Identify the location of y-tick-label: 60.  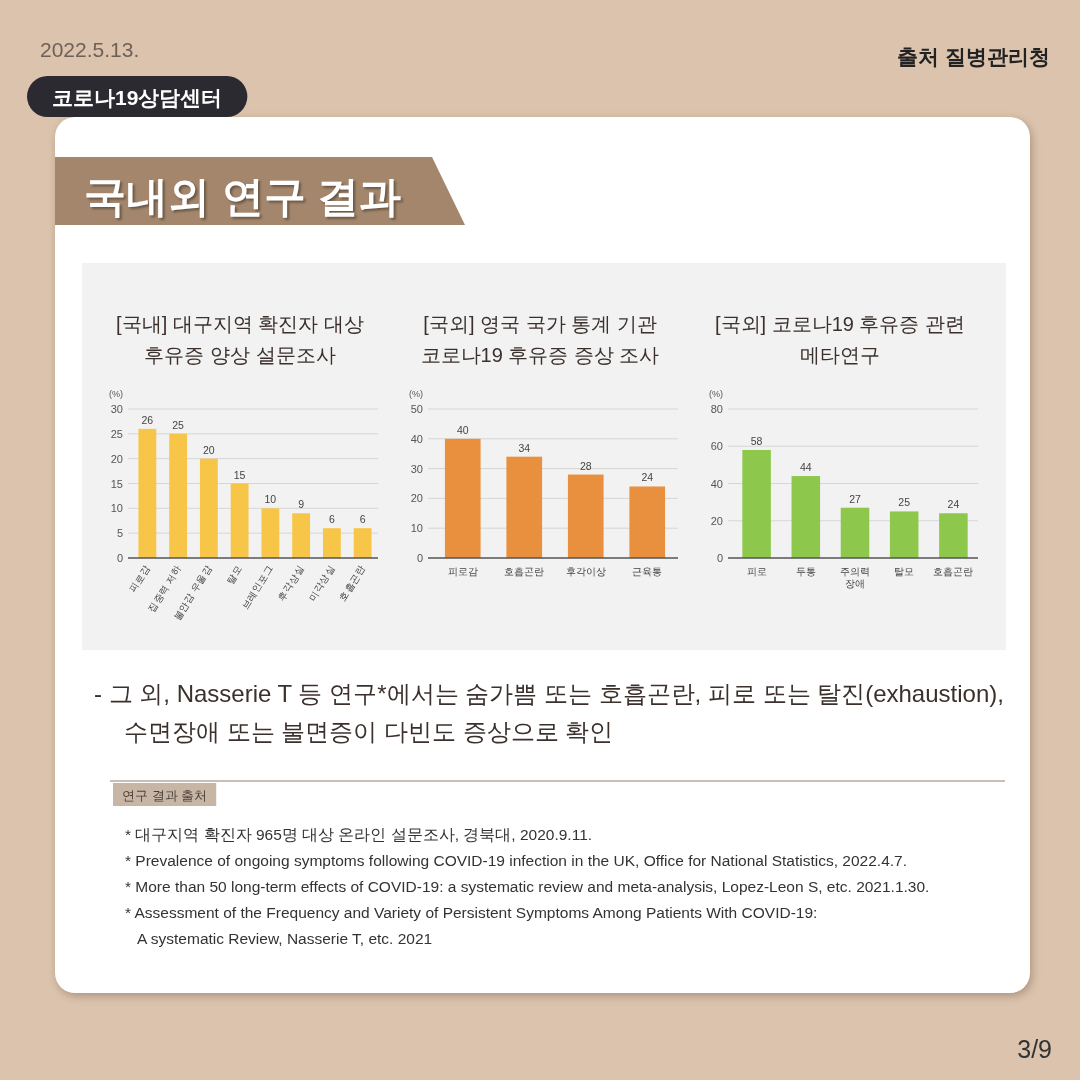
(716, 446).